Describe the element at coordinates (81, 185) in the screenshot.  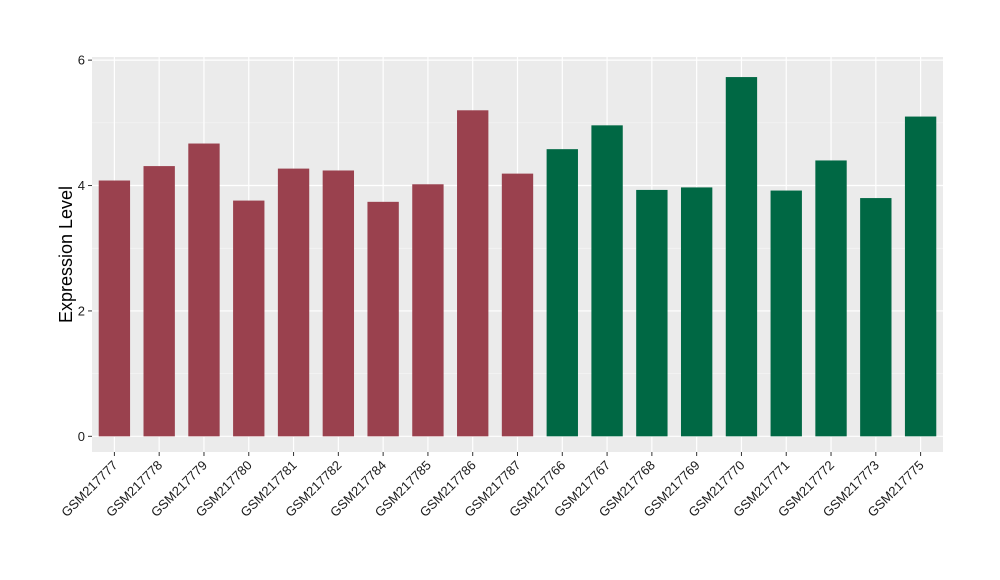
I see `y-tick-label: 4` at that location.